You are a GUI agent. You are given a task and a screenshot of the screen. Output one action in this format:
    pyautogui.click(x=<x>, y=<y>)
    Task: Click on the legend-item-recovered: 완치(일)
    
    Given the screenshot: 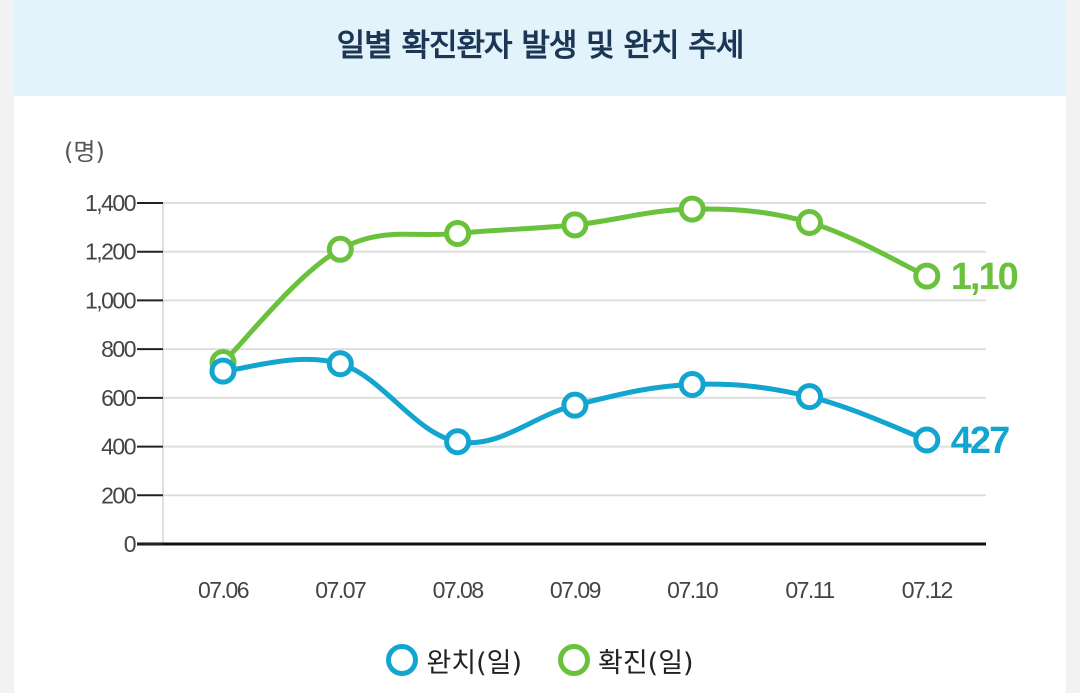 What is the action you would take?
    pyautogui.click(x=454, y=660)
    